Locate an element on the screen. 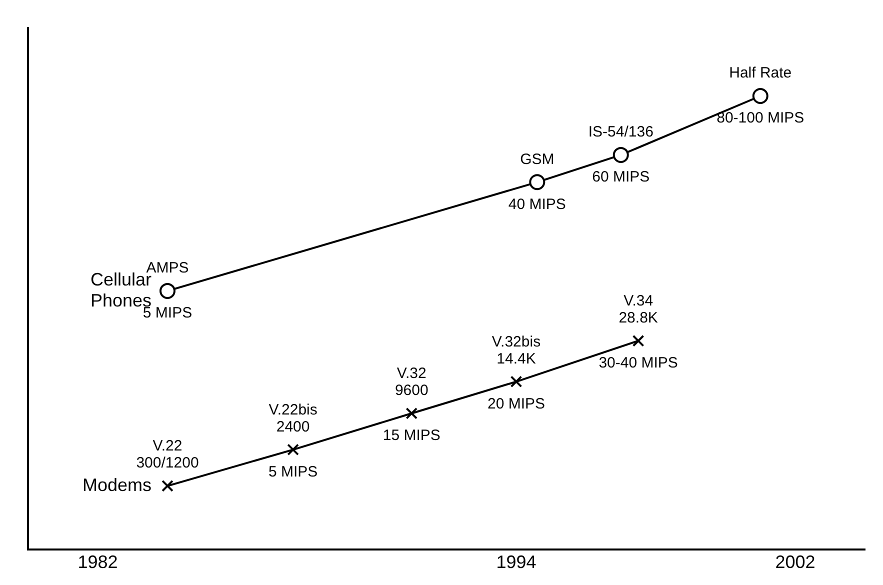 This screenshot has width=883, height=585. annotation: IS-54/136 is located at coordinates (621, 132).